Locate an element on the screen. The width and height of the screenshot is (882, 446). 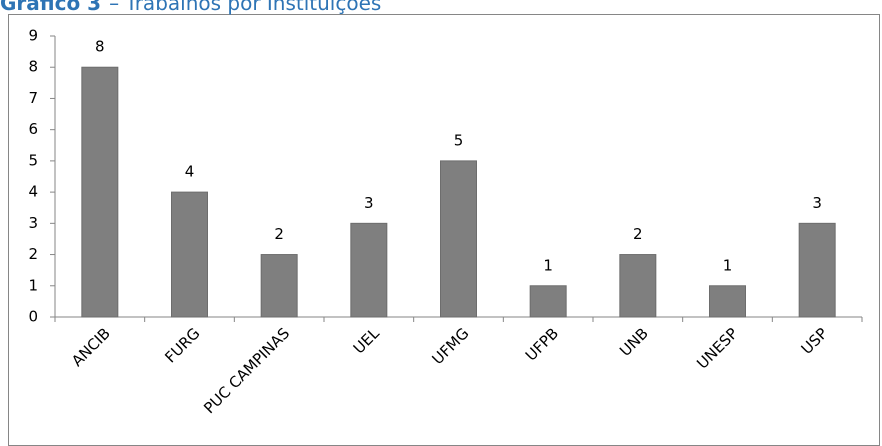
y-tick-label: 2 is located at coordinates (33, 254).